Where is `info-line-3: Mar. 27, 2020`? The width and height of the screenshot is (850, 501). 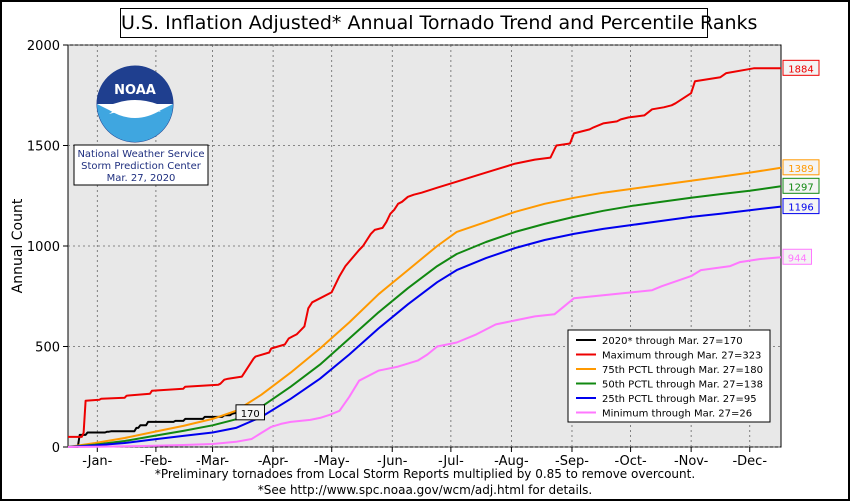 info-line-3: Mar. 27, 2020 is located at coordinates (141, 178).